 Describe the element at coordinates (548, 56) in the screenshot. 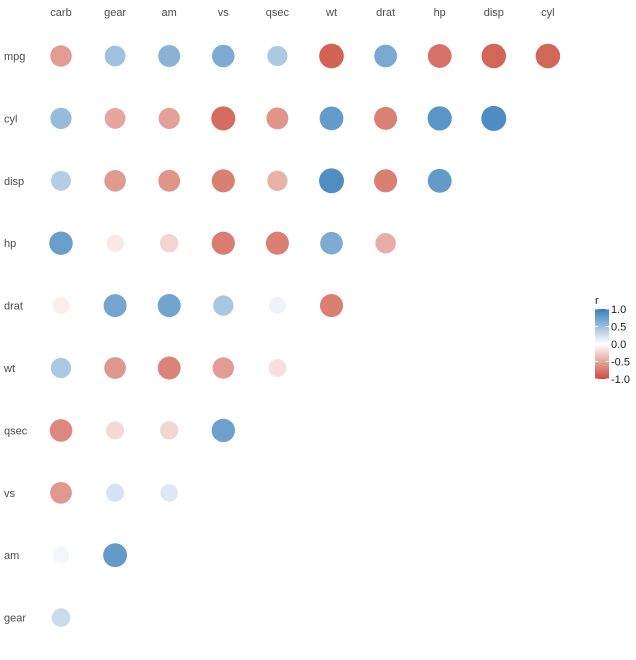

I see `correlation-circle-mpg-cyl` at that location.